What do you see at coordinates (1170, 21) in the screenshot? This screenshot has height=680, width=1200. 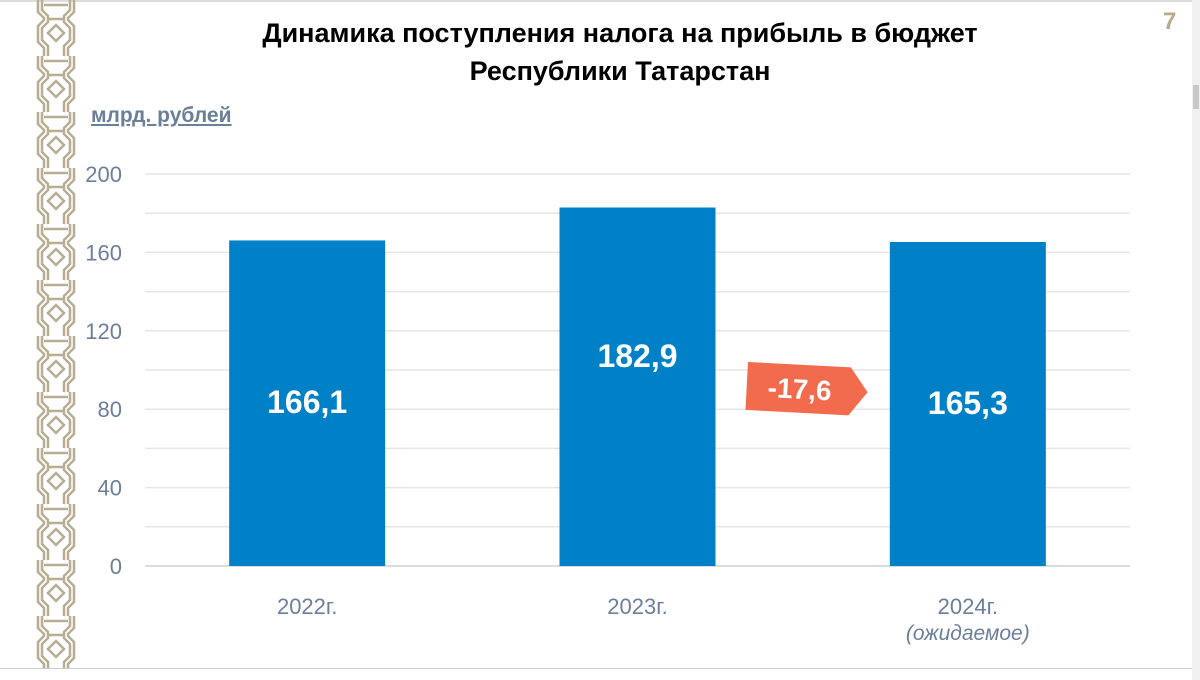 I see `page-number: 7` at bounding box center [1170, 21].